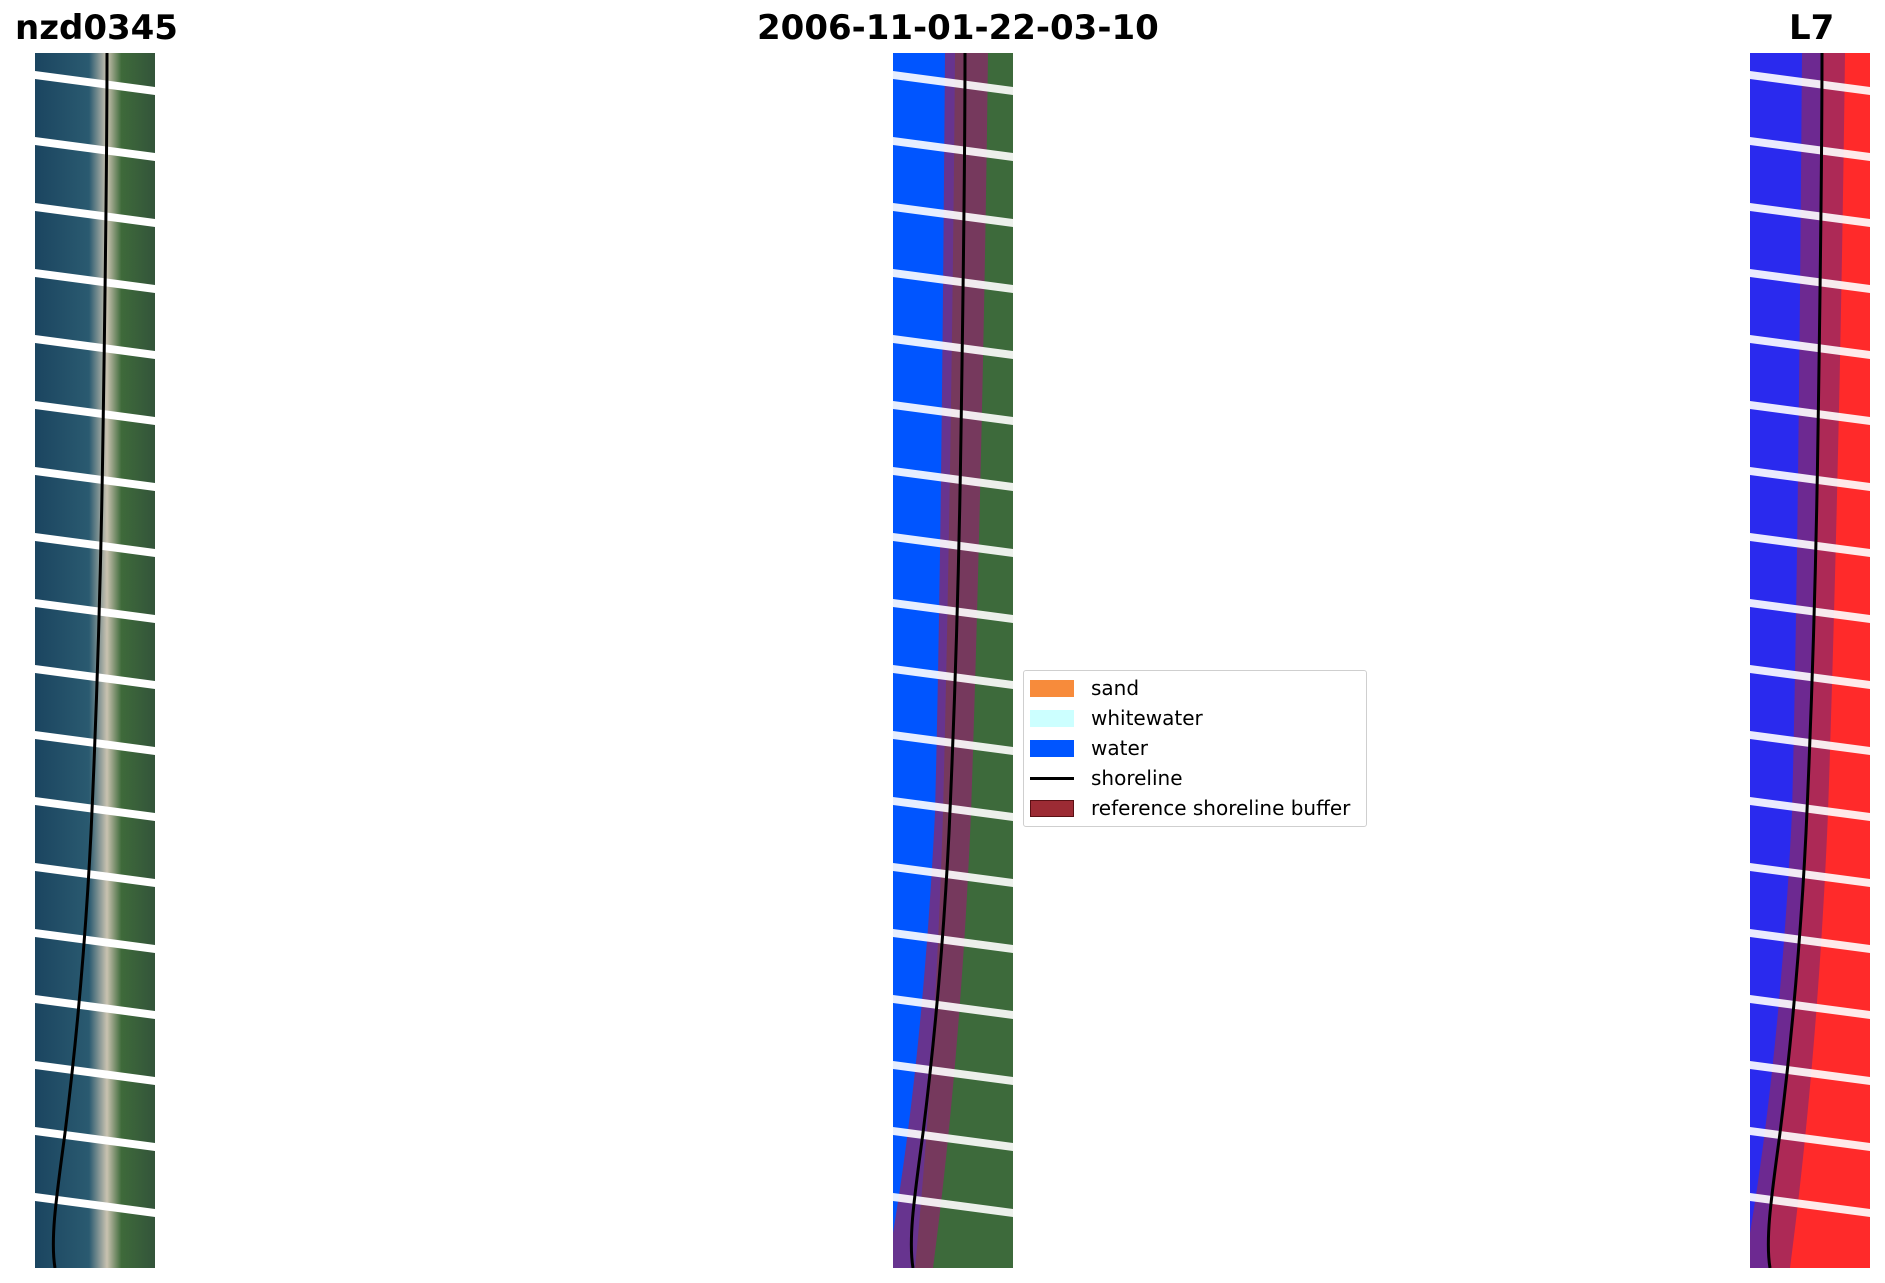  I want to click on legend-label-water: water, so click(1119, 748).